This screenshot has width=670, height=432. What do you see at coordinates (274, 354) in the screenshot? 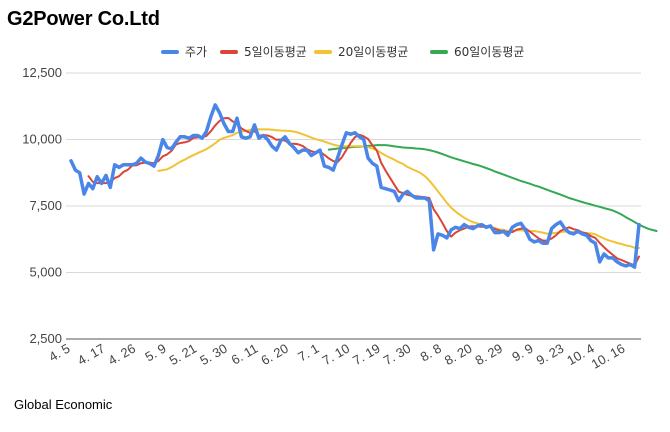
I see `x-tick-label: 6. 20` at bounding box center [274, 354].